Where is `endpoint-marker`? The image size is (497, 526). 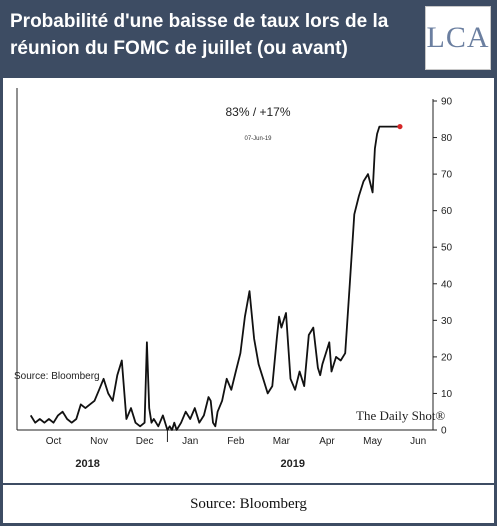
endpoint-marker is located at coordinates (400, 126).